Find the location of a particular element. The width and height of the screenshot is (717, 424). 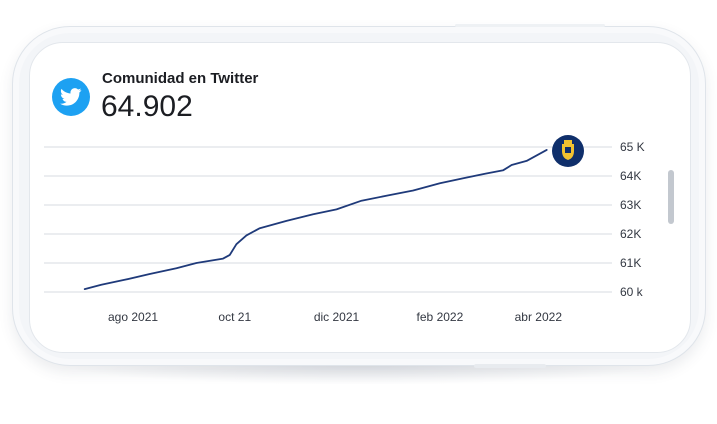

y-tick-label: 62K is located at coordinates (630, 234).